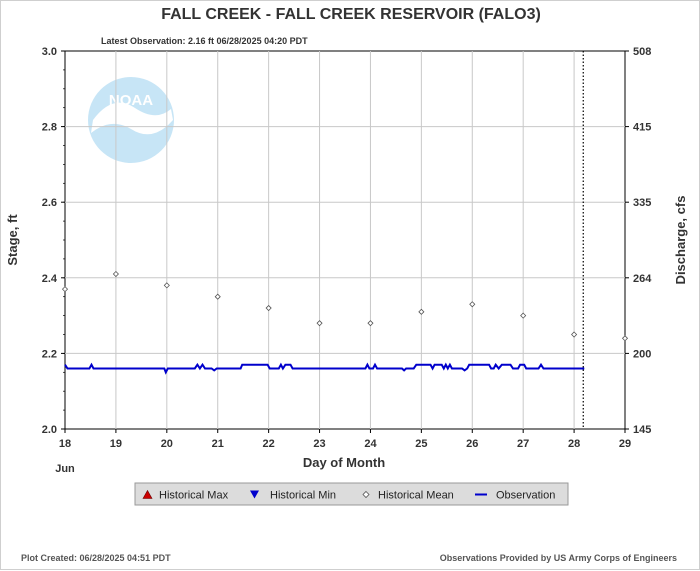  Describe the element at coordinates (344, 462) in the screenshot. I see `x-axis-title: Day of Month` at that location.